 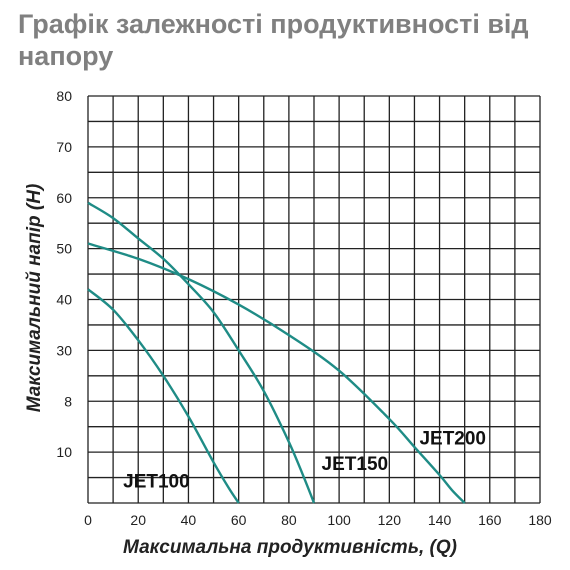 I want to click on x-tick-label: 20, so click(x=138, y=520).